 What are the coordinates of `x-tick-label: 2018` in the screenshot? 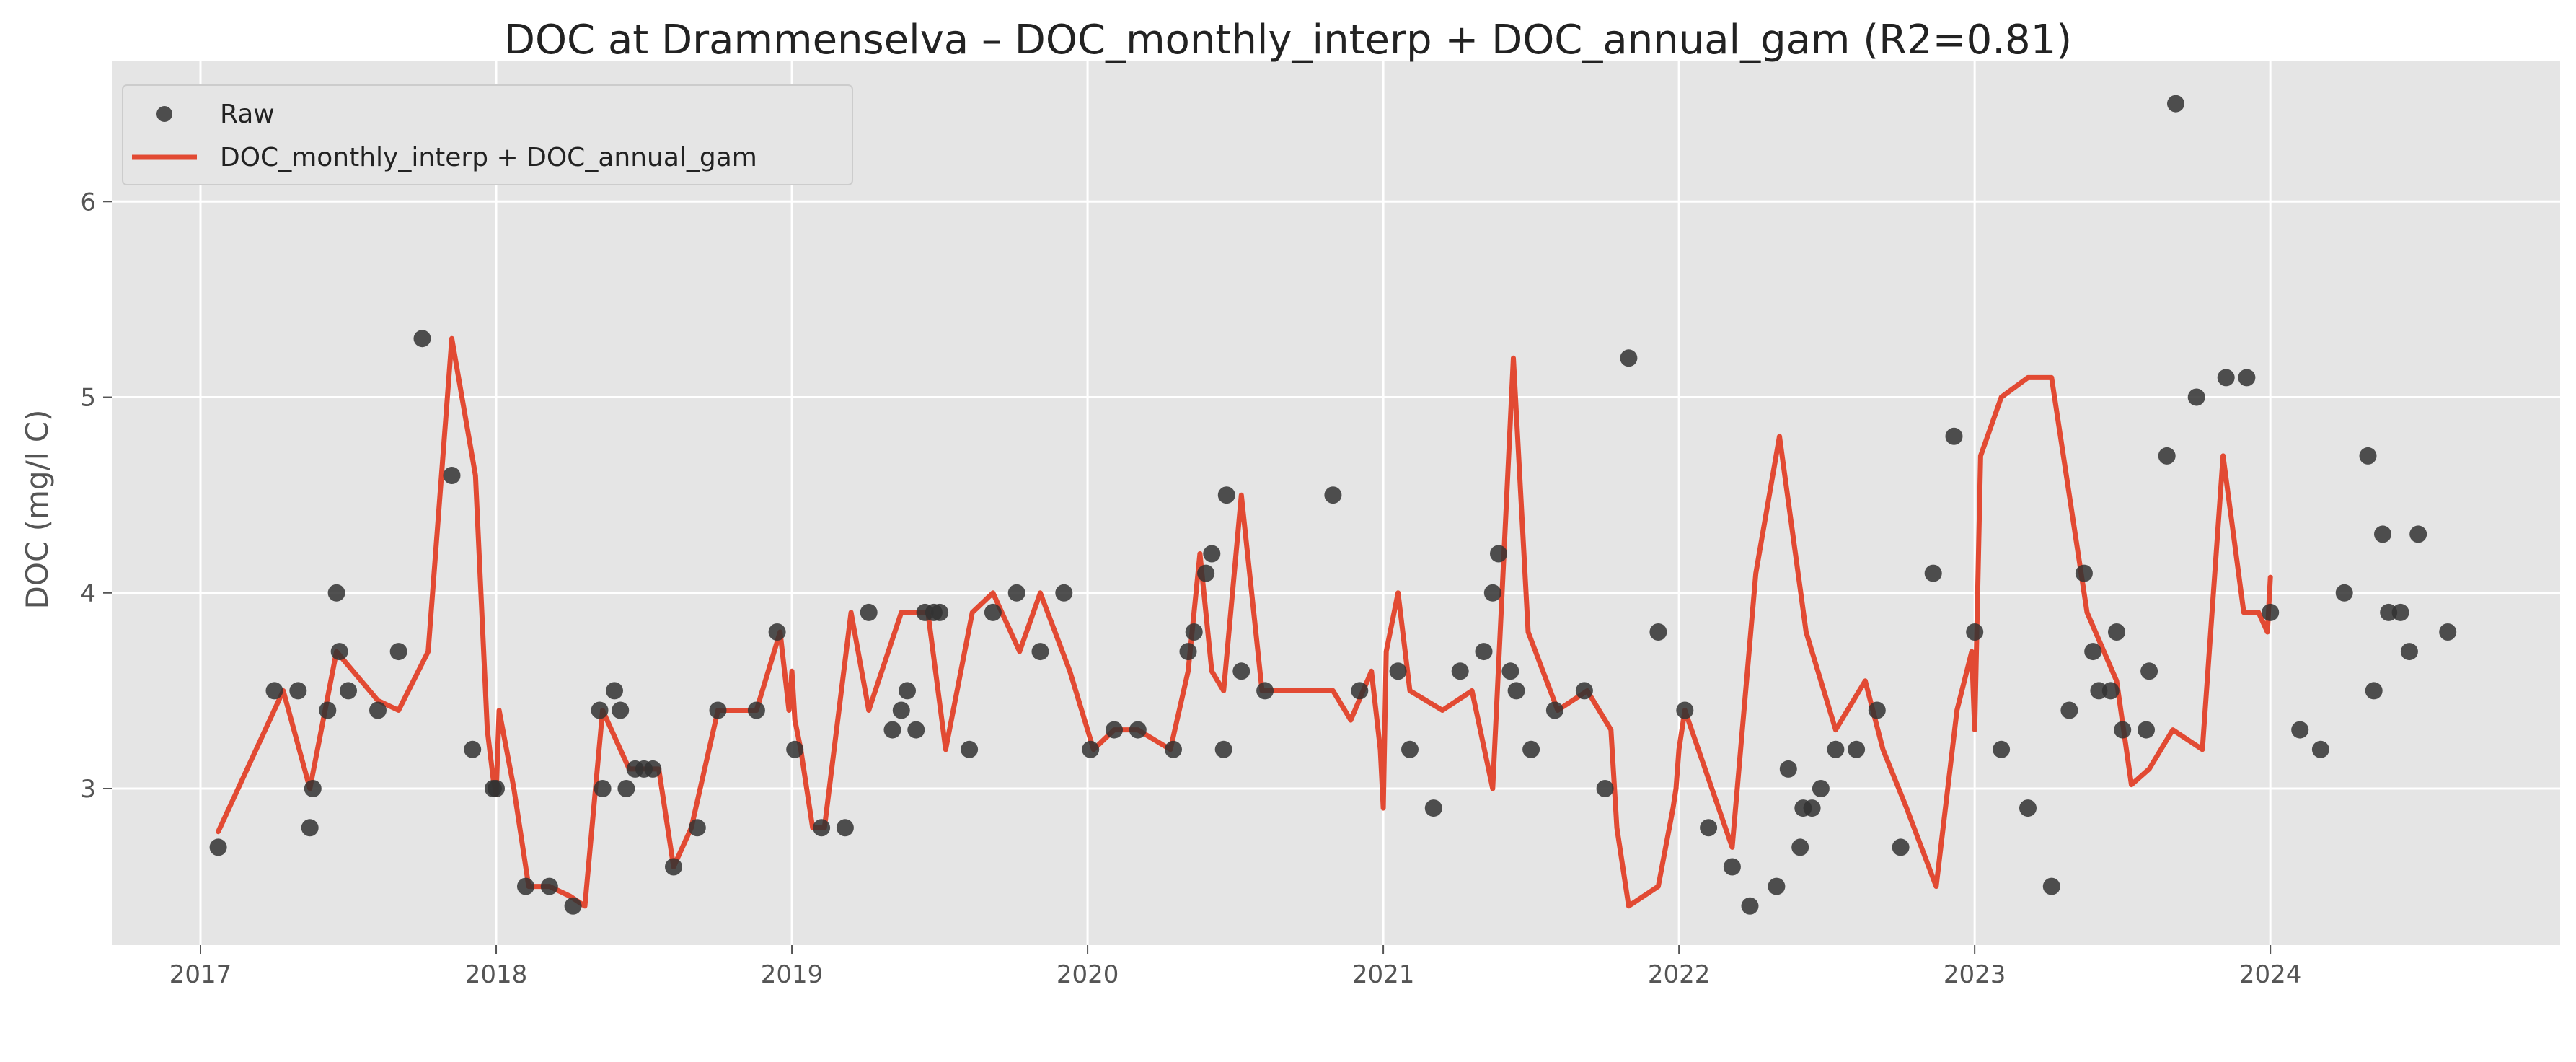 It's located at (496, 974).